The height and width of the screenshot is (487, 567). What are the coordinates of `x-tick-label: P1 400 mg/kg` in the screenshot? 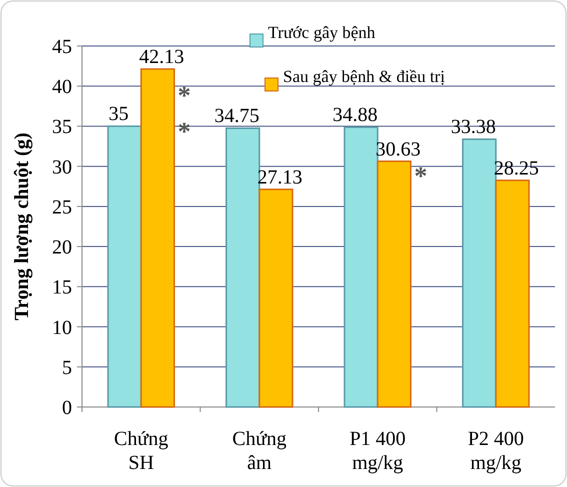 It's located at (378, 451).